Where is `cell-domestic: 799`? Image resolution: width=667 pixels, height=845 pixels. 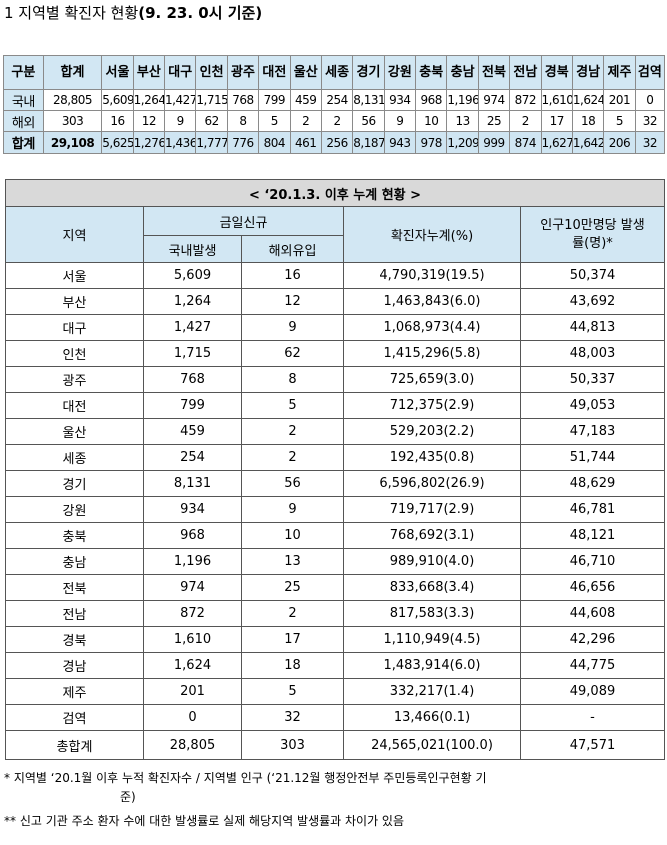
cell-domestic: 799 is located at coordinates (192, 405).